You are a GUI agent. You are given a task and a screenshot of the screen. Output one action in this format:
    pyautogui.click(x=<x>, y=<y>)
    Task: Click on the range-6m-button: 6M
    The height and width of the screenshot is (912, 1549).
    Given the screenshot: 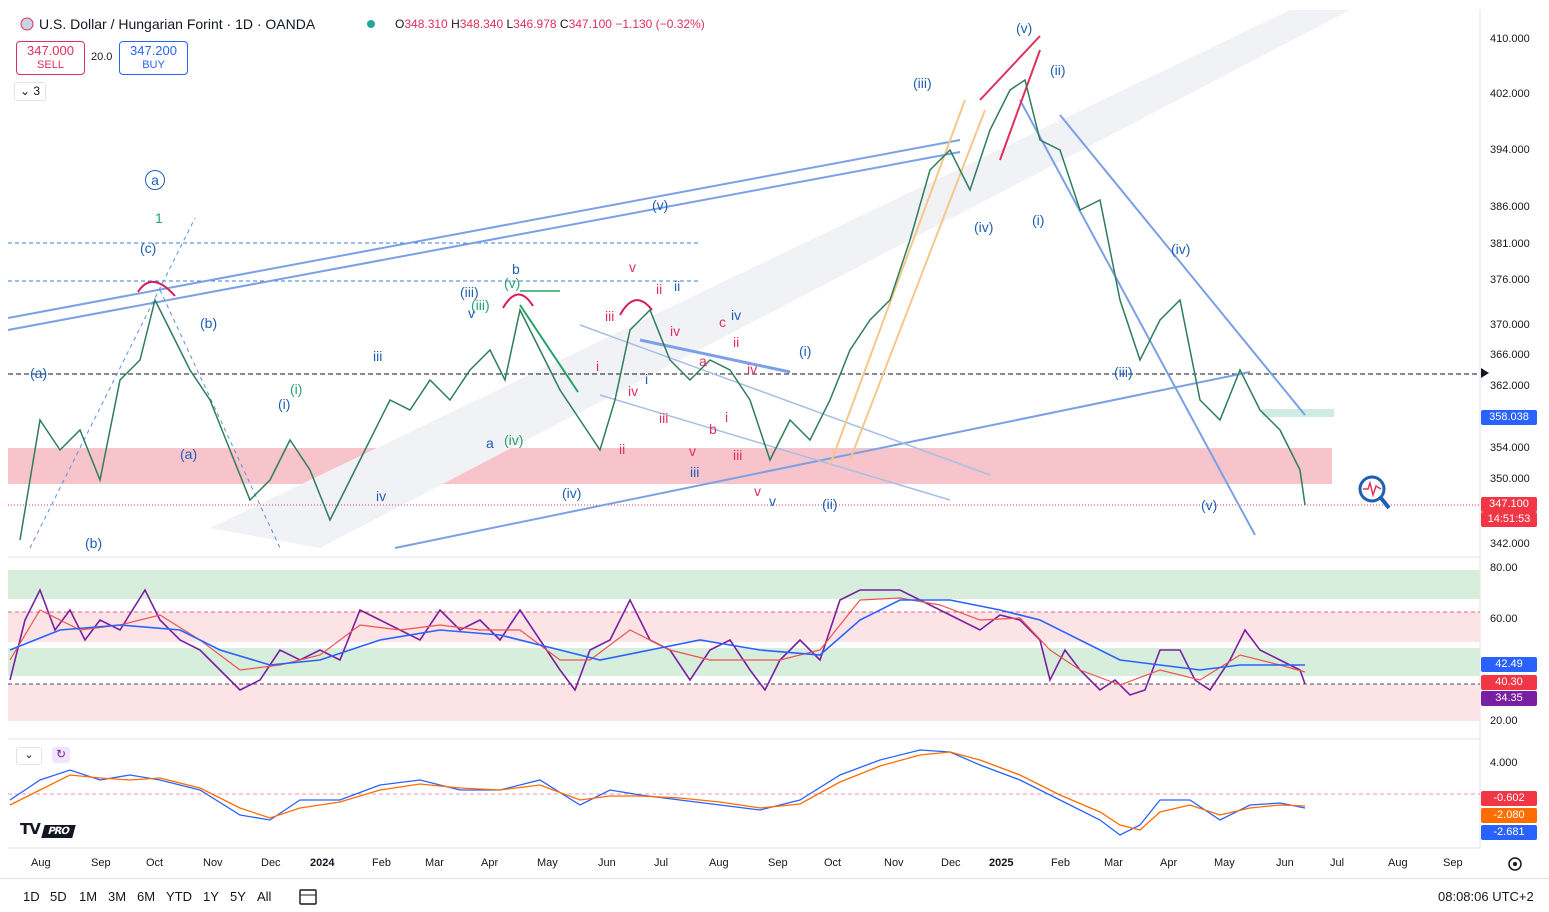 What is the action you would take?
    pyautogui.click(x=146, y=896)
    